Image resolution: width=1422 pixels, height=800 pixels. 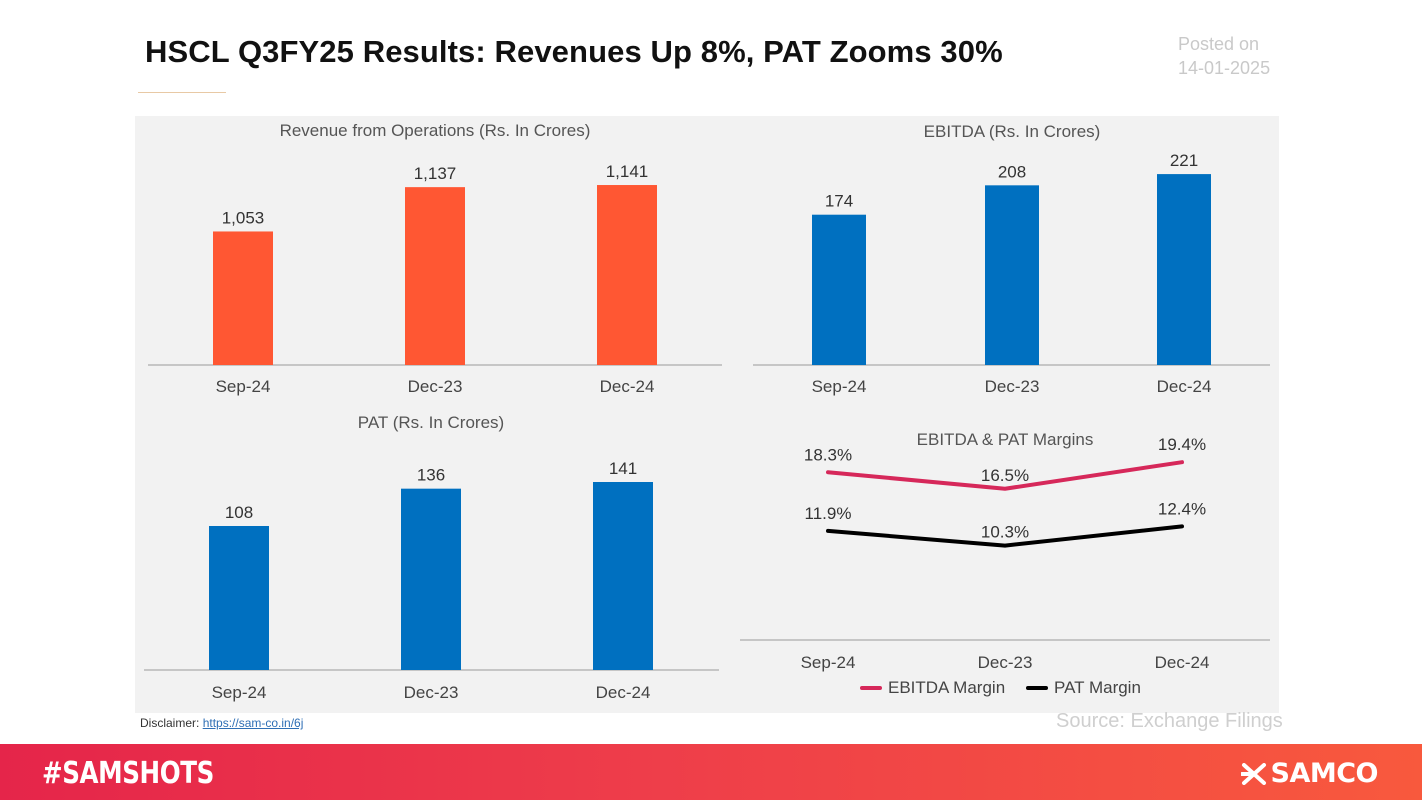 I want to click on ebitda-tick-label-2: Dec-23, so click(x=1012, y=386).